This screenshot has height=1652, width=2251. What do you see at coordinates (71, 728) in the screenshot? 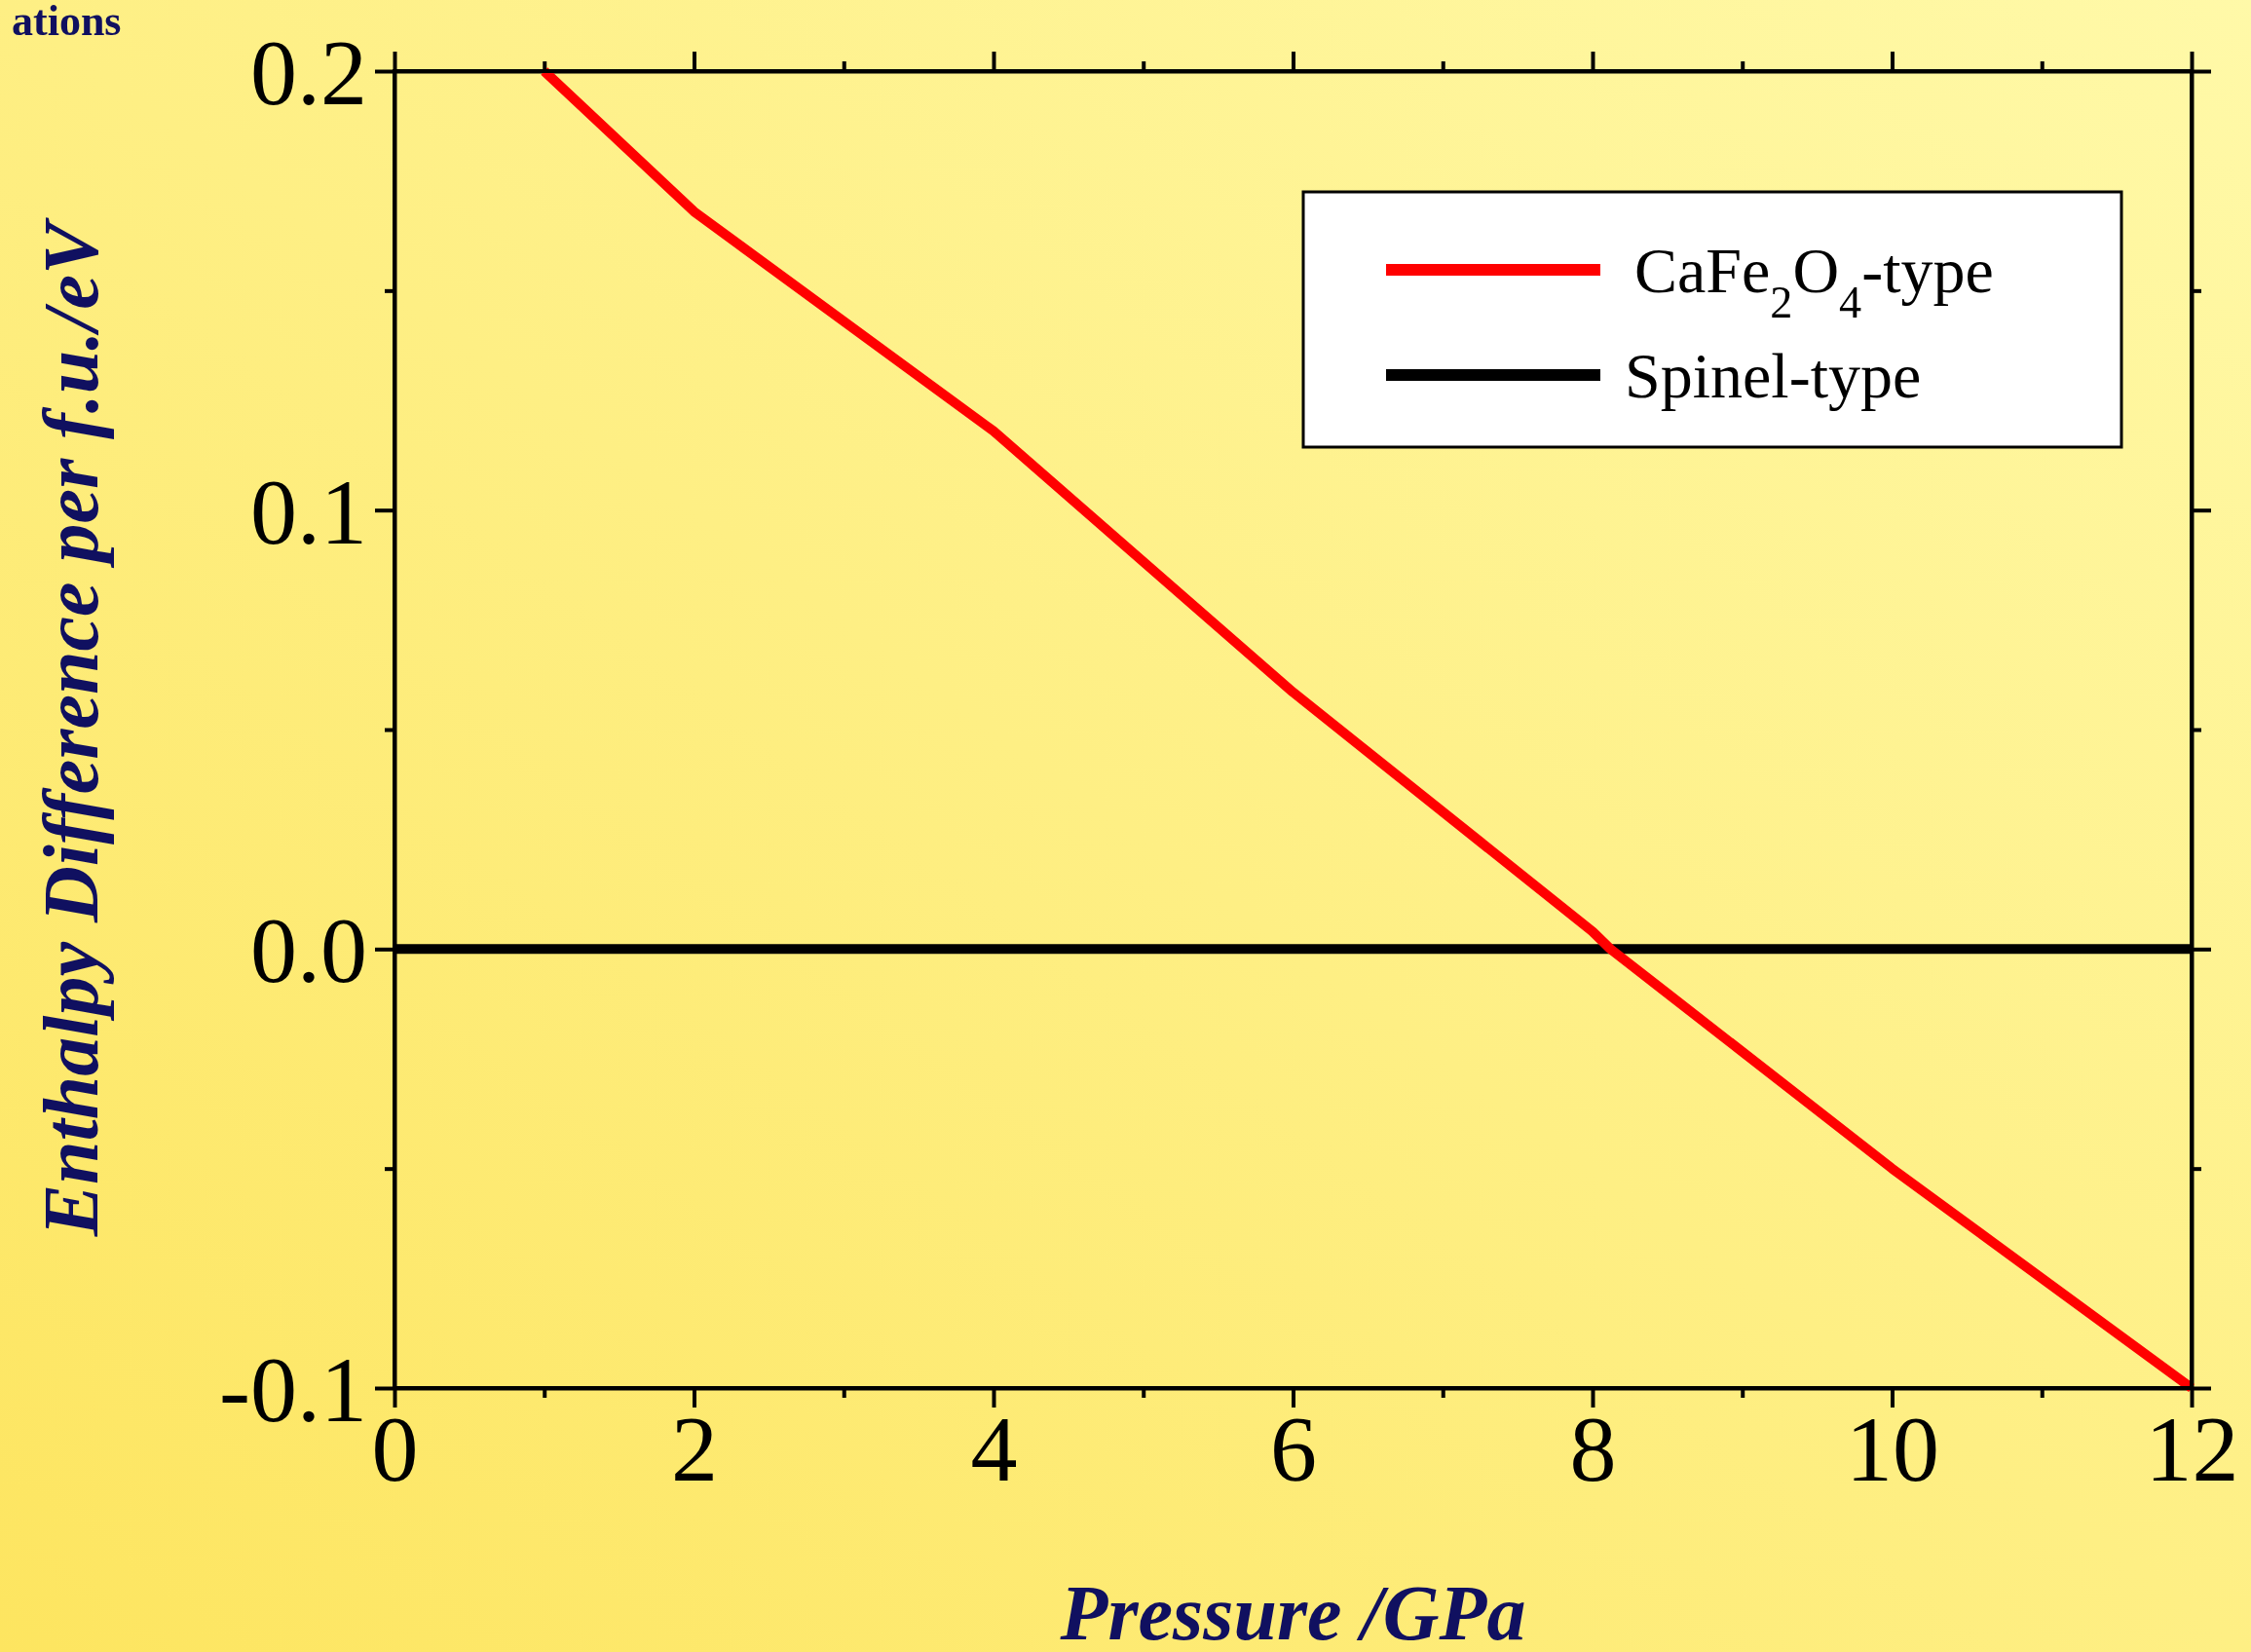
I see `y-axis-title: Enthalpy Difference per f.u./eV` at bounding box center [71, 728].